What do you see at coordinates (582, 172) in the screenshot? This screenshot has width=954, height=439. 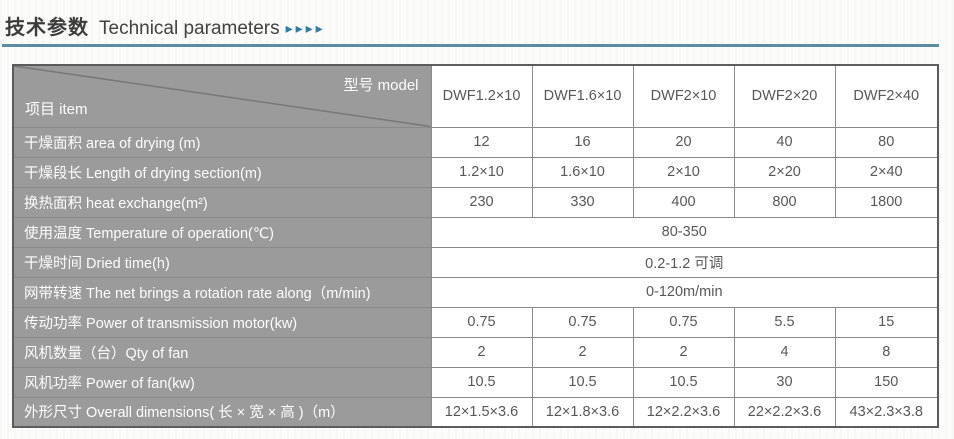 I see `value-cell: 1.6×10` at bounding box center [582, 172].